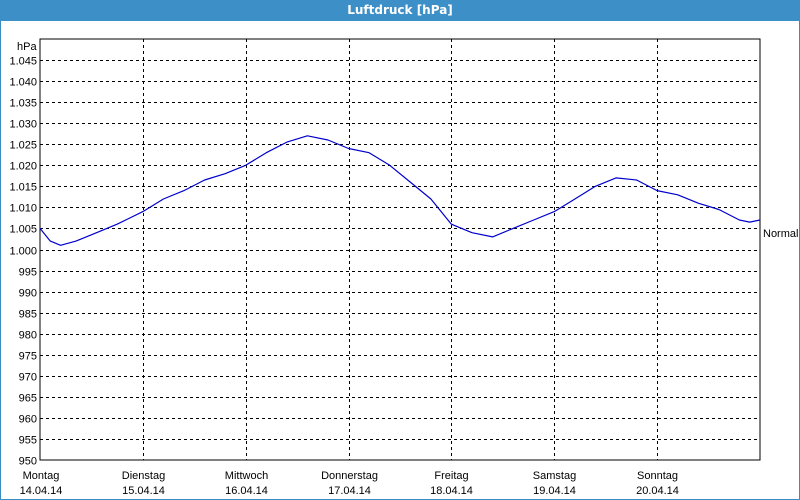 This screenshot has height=500, width=800. What do you see at coordinates (28, 441) in the screenshot?
I see `y-tick-label: 955` at bounding box center [28, 441].